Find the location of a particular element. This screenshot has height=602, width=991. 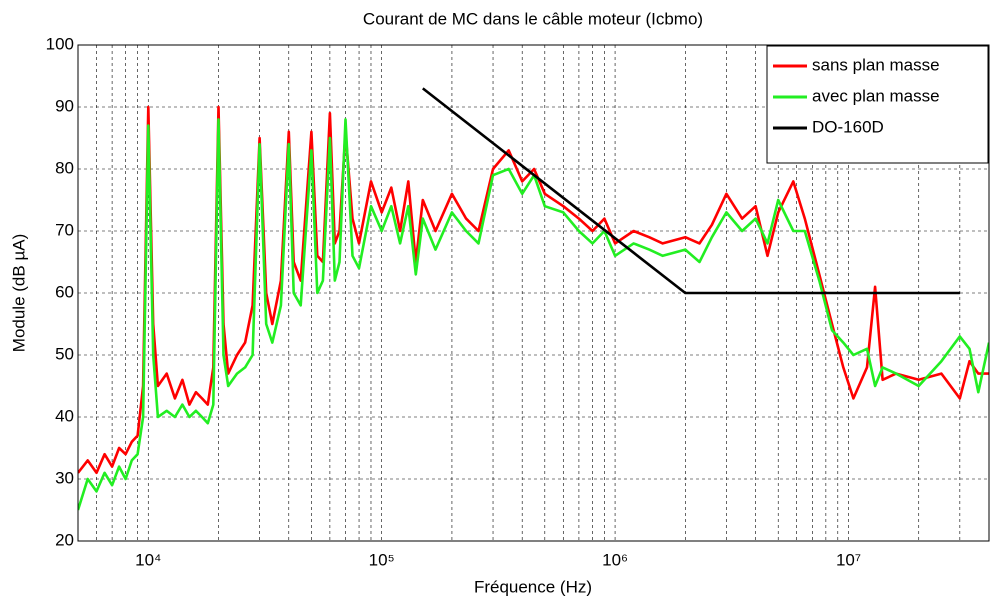

y-tick-label: 100 is located at coordinates (60, 43).